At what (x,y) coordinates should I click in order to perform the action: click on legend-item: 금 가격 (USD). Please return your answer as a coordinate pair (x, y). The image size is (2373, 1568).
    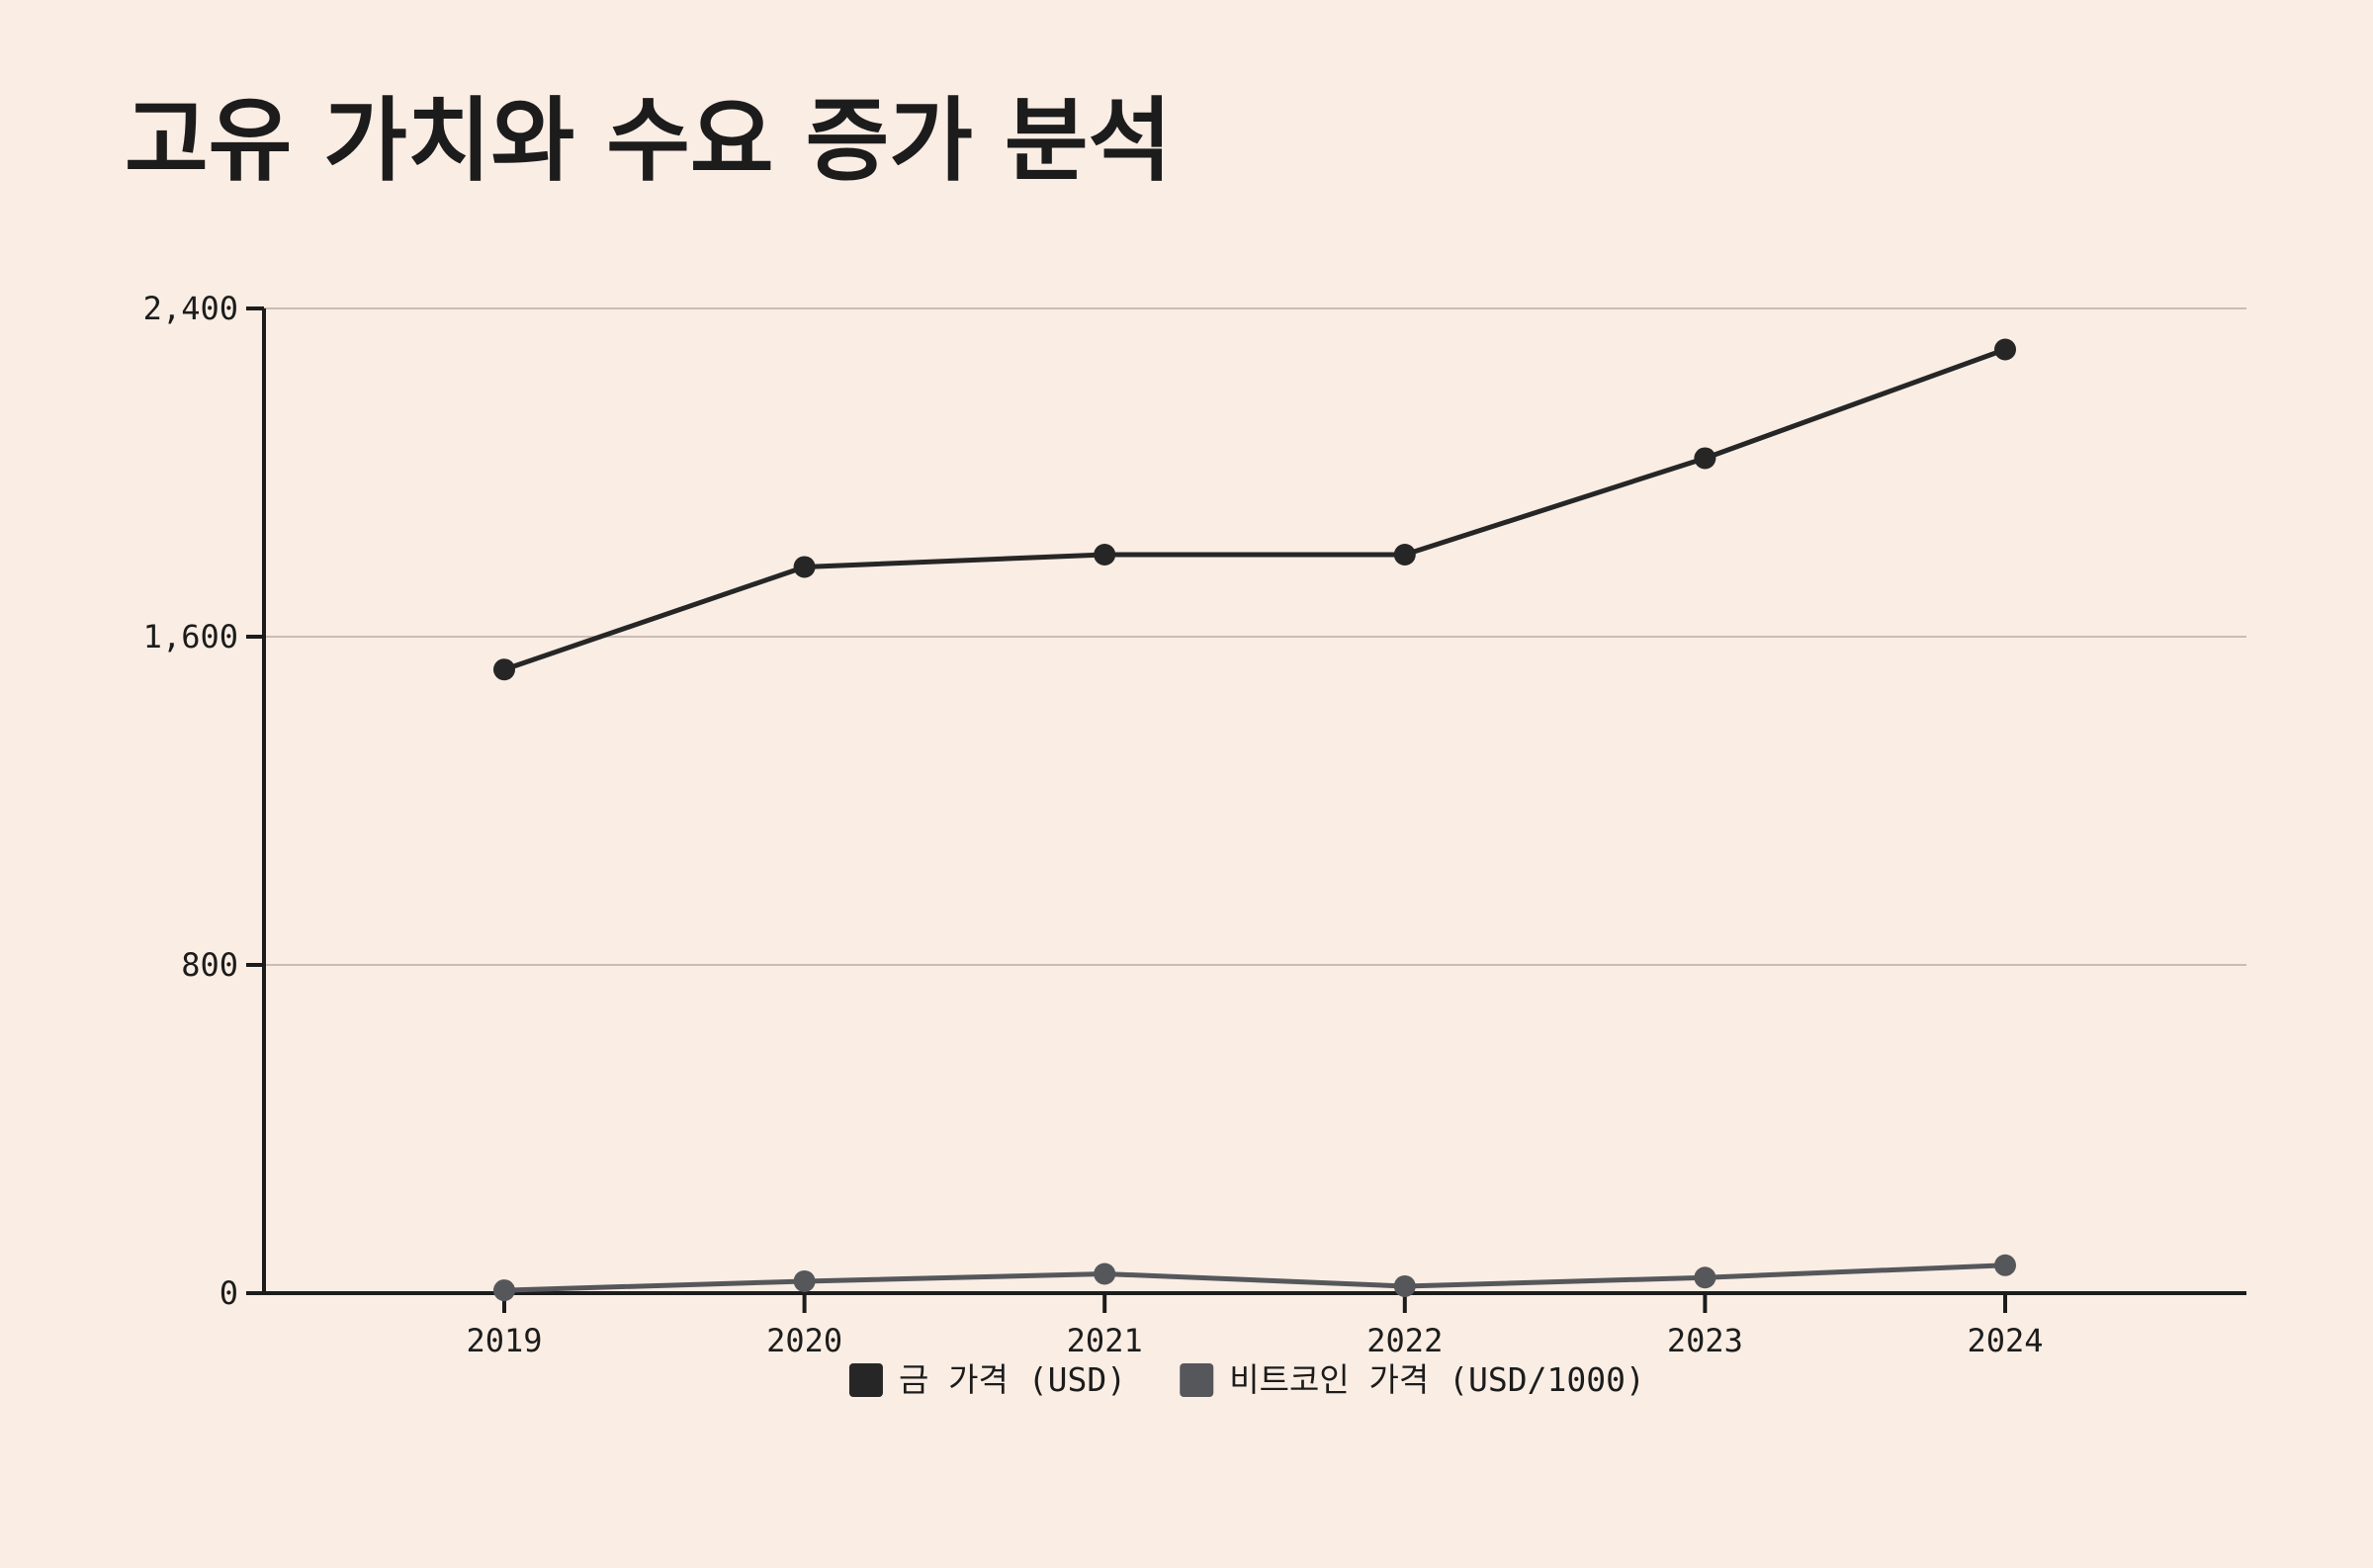
    Looking at the image, I should click on (987, 1380).